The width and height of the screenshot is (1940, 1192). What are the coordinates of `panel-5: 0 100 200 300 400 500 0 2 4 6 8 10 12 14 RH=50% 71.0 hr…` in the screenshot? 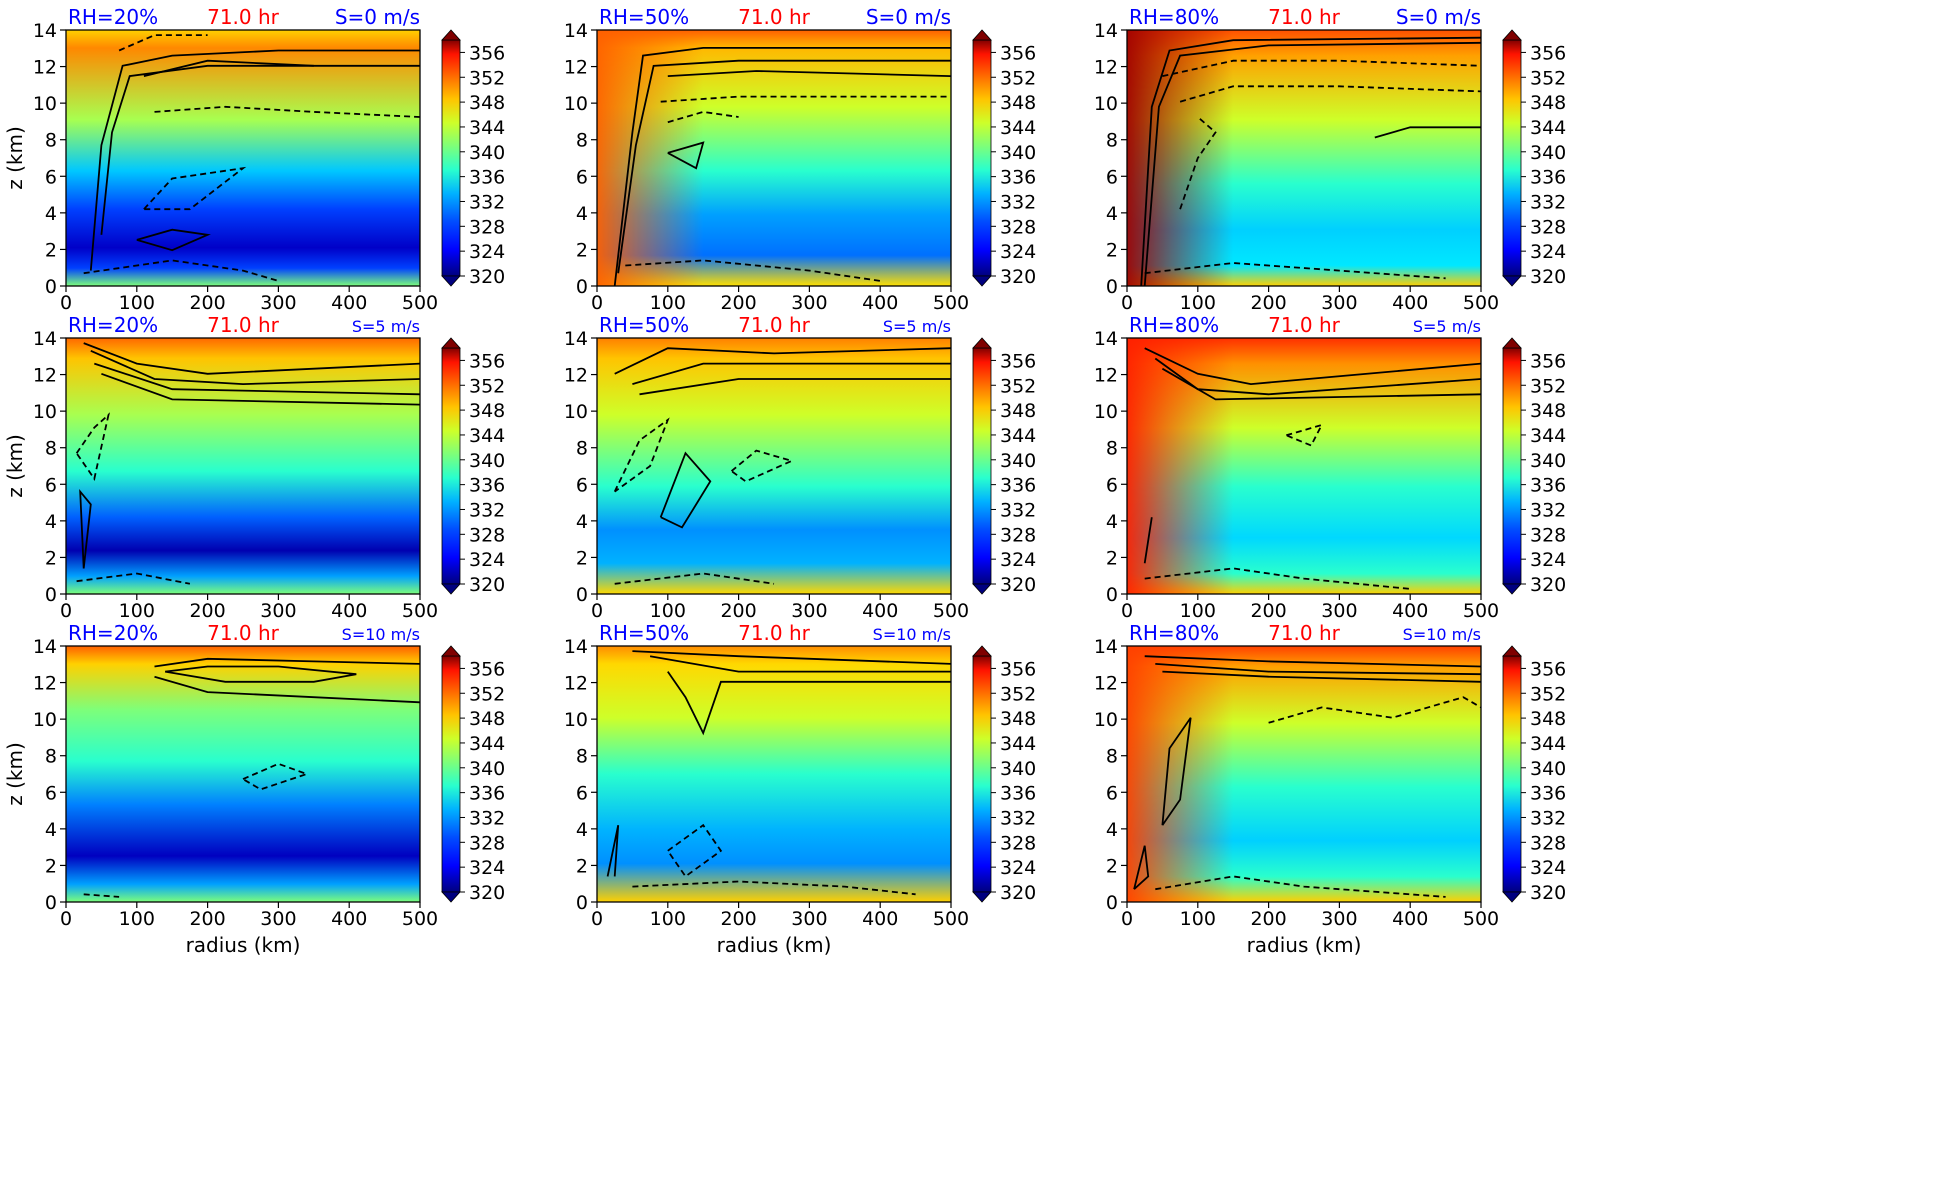 It's located at (800, 467).